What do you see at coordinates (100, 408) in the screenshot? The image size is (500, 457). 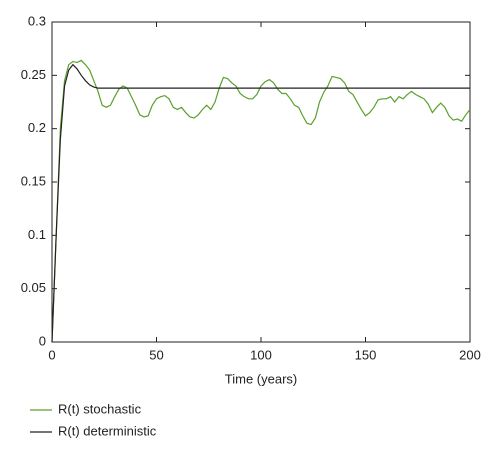 I see `legend-label: R(t) stochastic` at bounding box center [100, 408].